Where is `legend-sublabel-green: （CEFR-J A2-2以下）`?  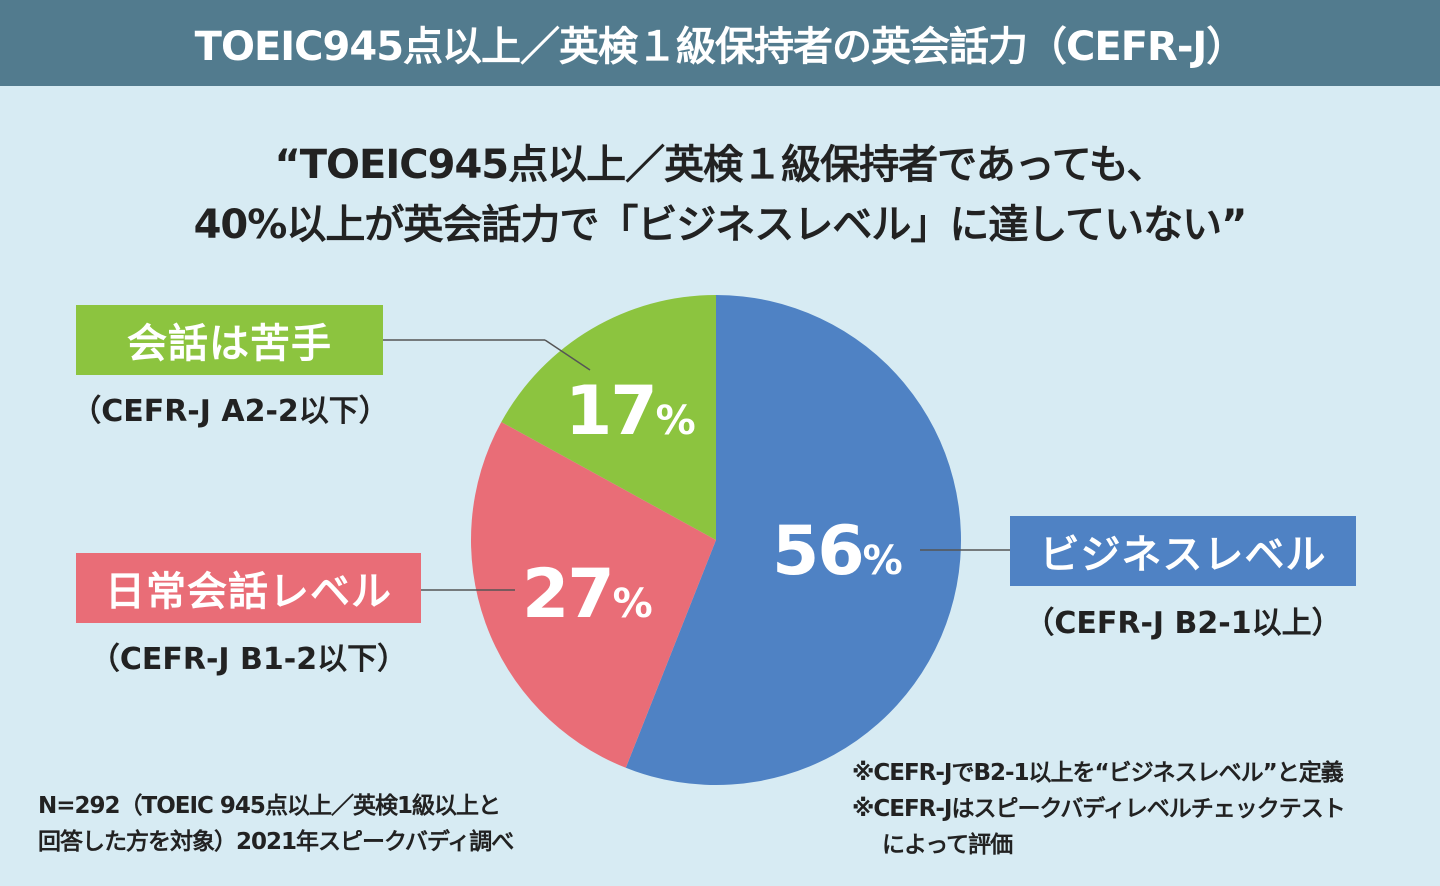
legend-sublabel-green: （CEFR-J A2-2以下） is located at coordinates (230, 411).